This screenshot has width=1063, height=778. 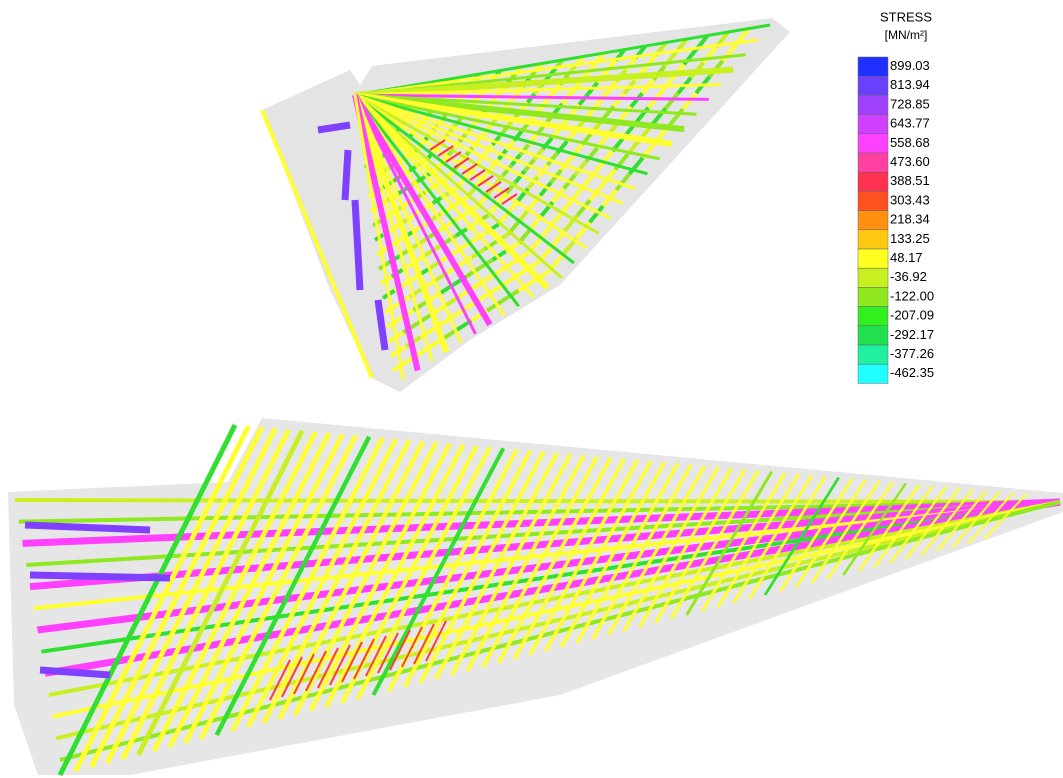 What do you see at coordinates (910, 238) in the screenshot?
I see `legend-label: 133.25` at bounding box center [910, 238].